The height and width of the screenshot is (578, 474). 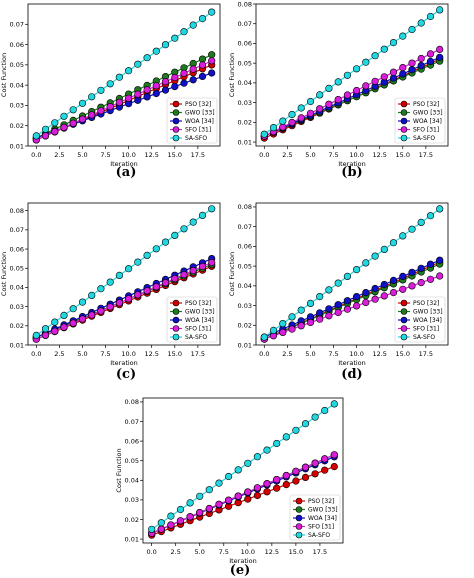 I want to click on panel-label-b: (b), so click(x=352, y=172).